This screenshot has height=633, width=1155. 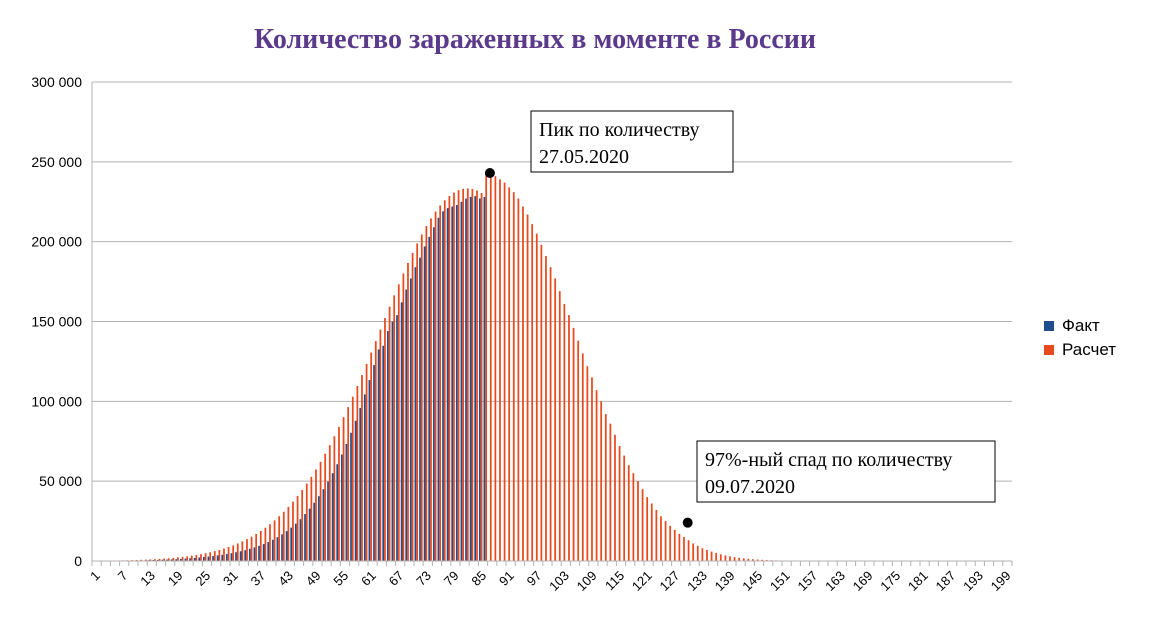 I want to click on x-tick-label: 157, so click(x=808, y=581).